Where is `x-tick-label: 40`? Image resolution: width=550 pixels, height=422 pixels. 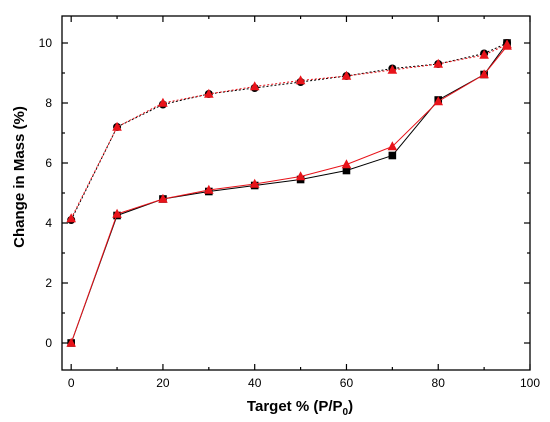
x-tick-label: 40 is located at coordinates (255, 383).